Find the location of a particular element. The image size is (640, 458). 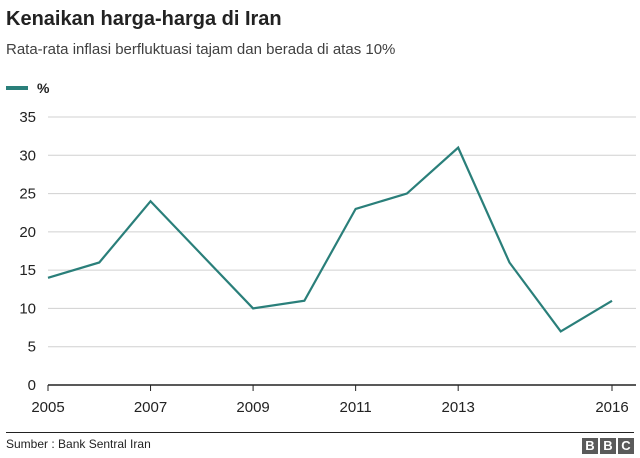

footer-divider is located at coordinates (320, 432).